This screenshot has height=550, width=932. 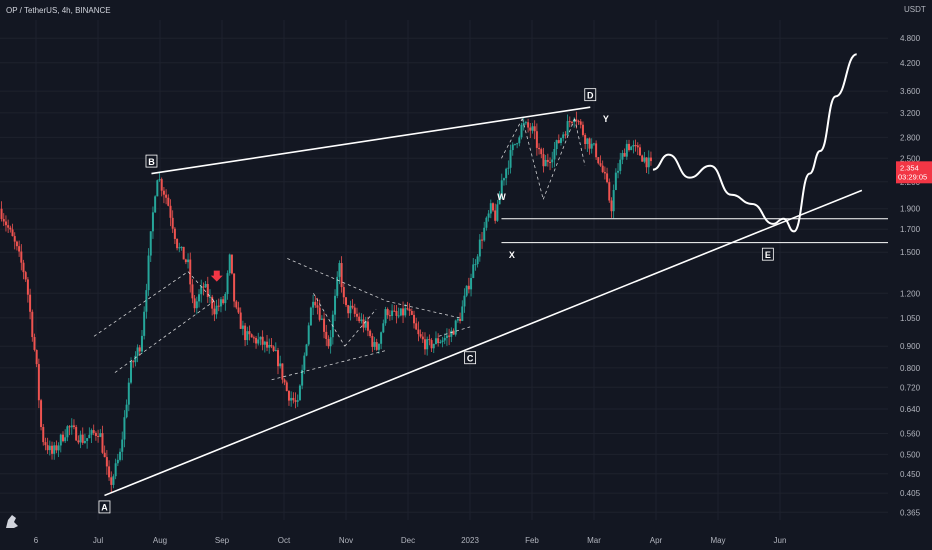 I want to click on time-tick-5: Nov, so click(x=346, y=540).